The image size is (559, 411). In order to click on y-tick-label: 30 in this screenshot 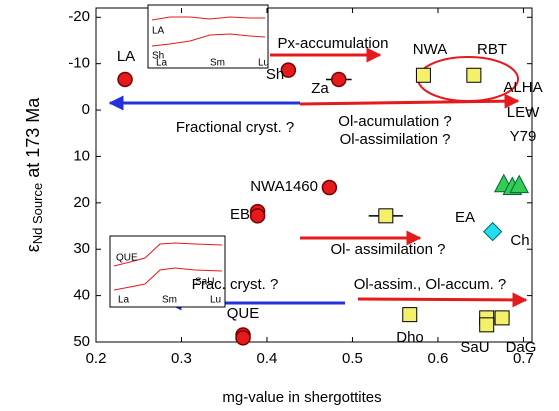, I will do `click(81, 248)`.